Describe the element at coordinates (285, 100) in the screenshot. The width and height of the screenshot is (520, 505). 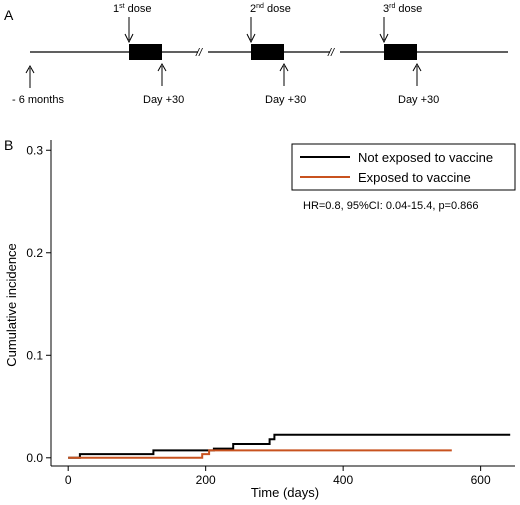
I see `day30-2-label: Day +30` at that location.